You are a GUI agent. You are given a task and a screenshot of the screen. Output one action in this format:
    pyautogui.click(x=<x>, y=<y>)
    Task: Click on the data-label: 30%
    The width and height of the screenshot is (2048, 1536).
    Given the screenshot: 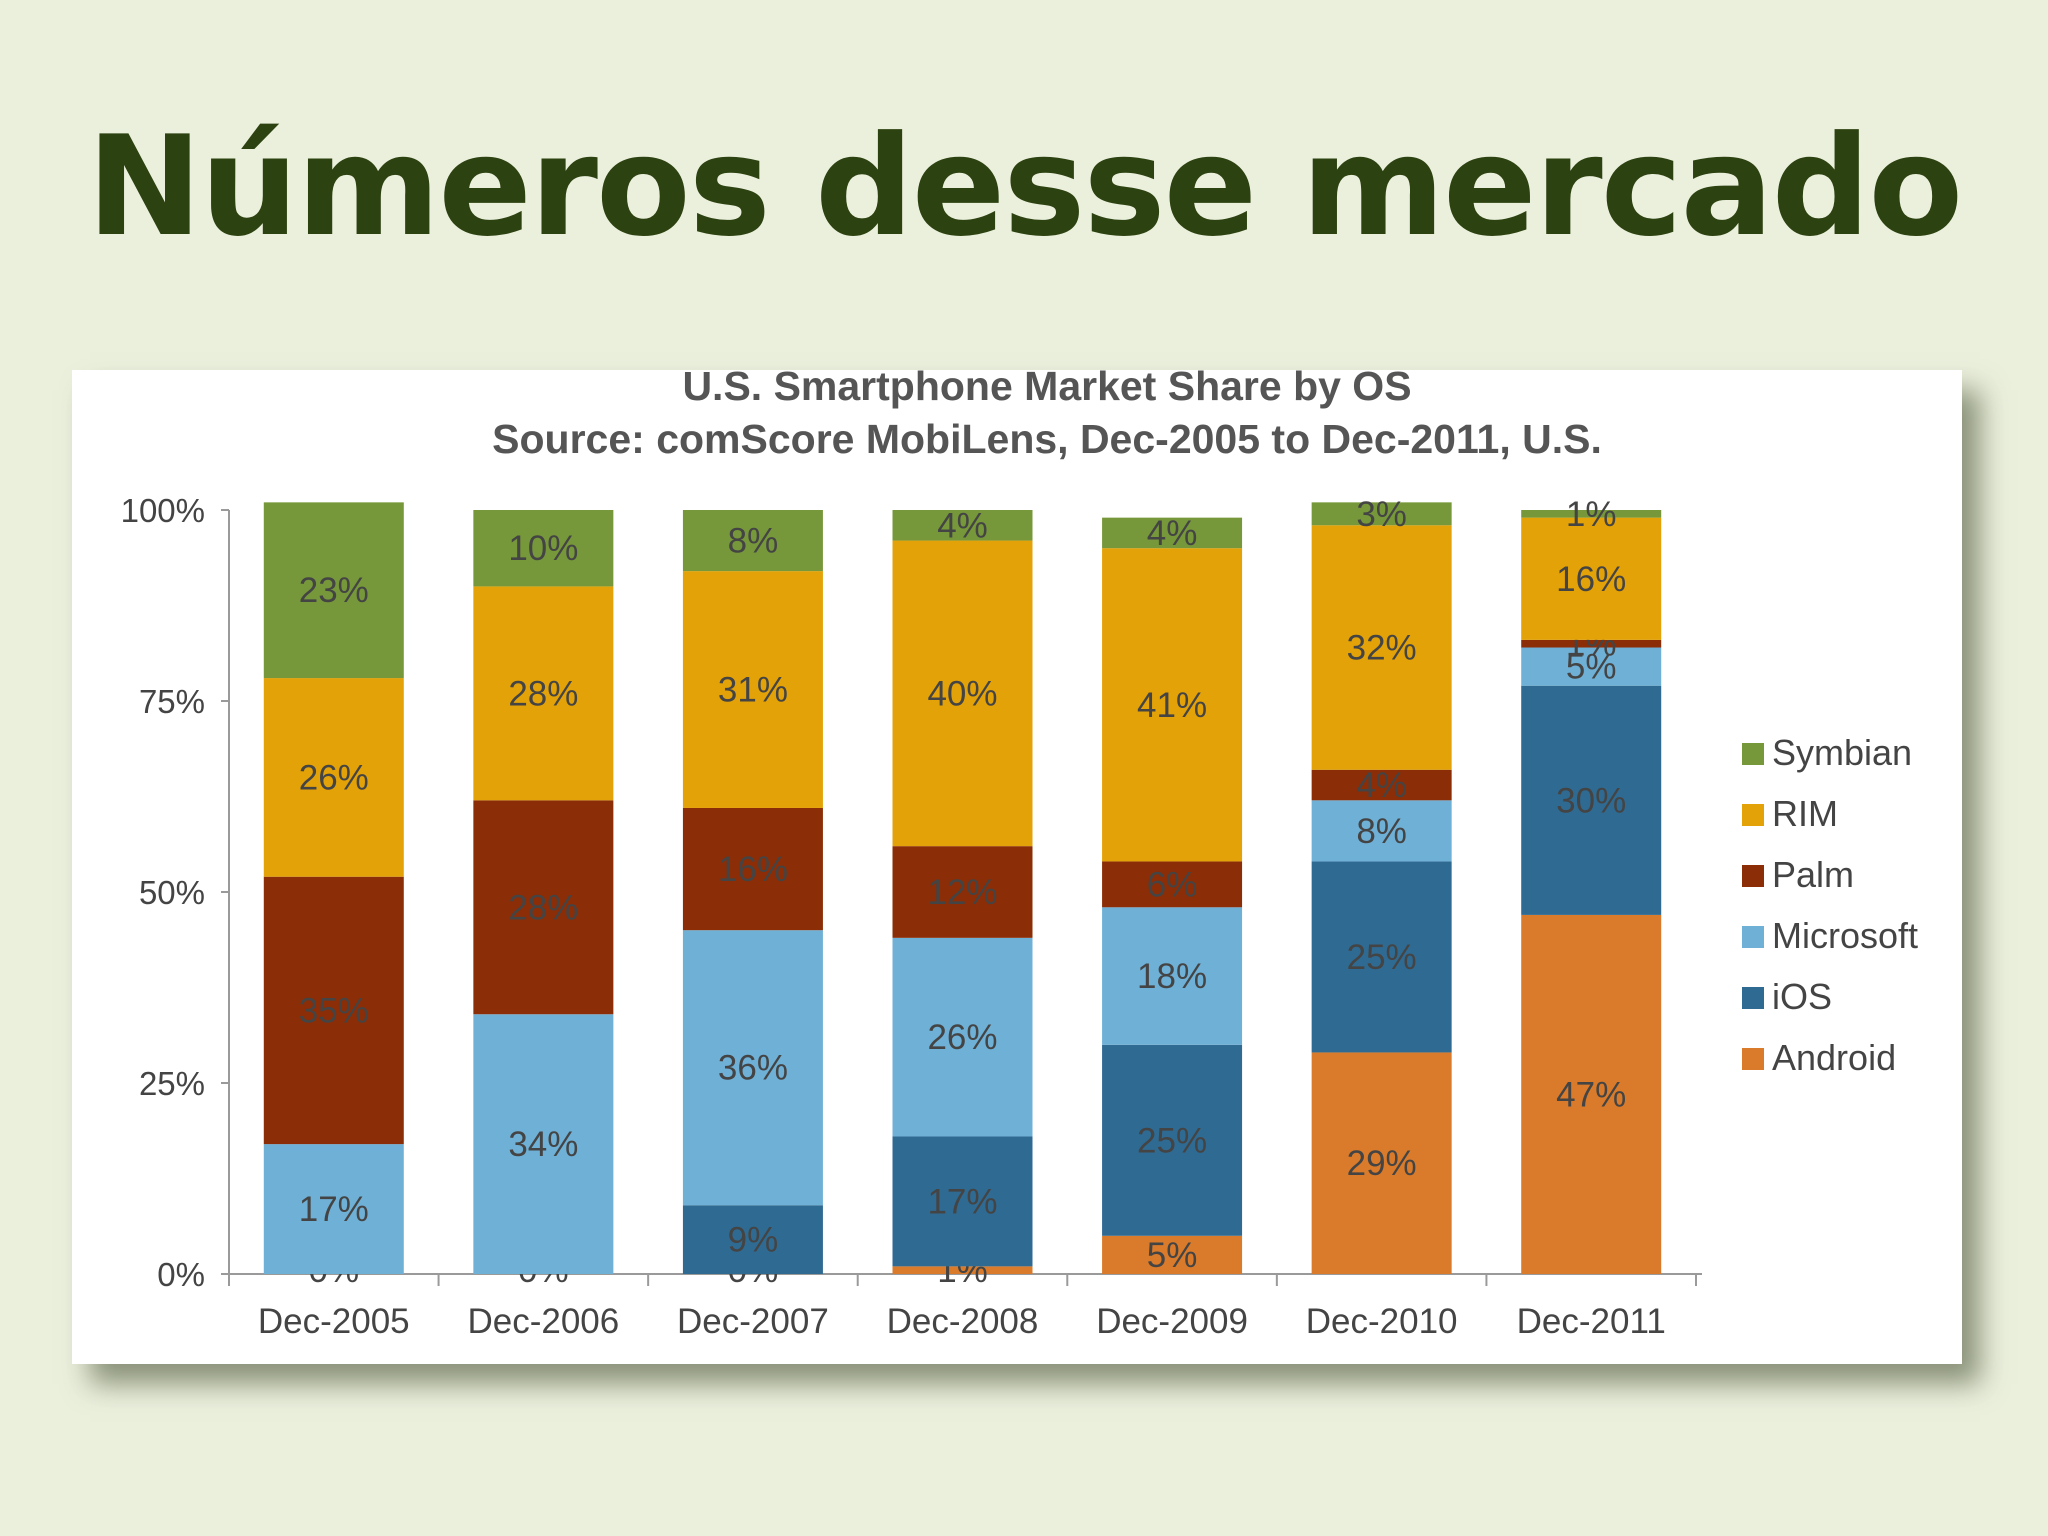 What is the action you would take?
    pyautogui.click(x=1591, y=800)
    